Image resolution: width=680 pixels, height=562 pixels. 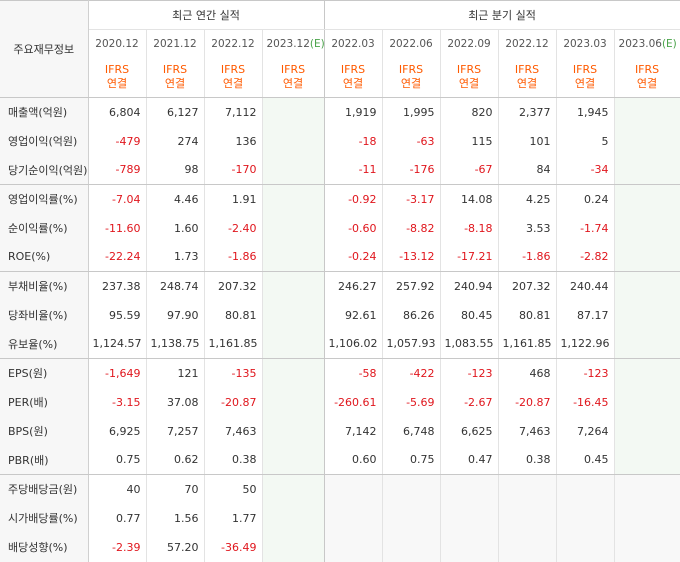 I want to click on quarter-value: 468, so click(x=527, y=373).